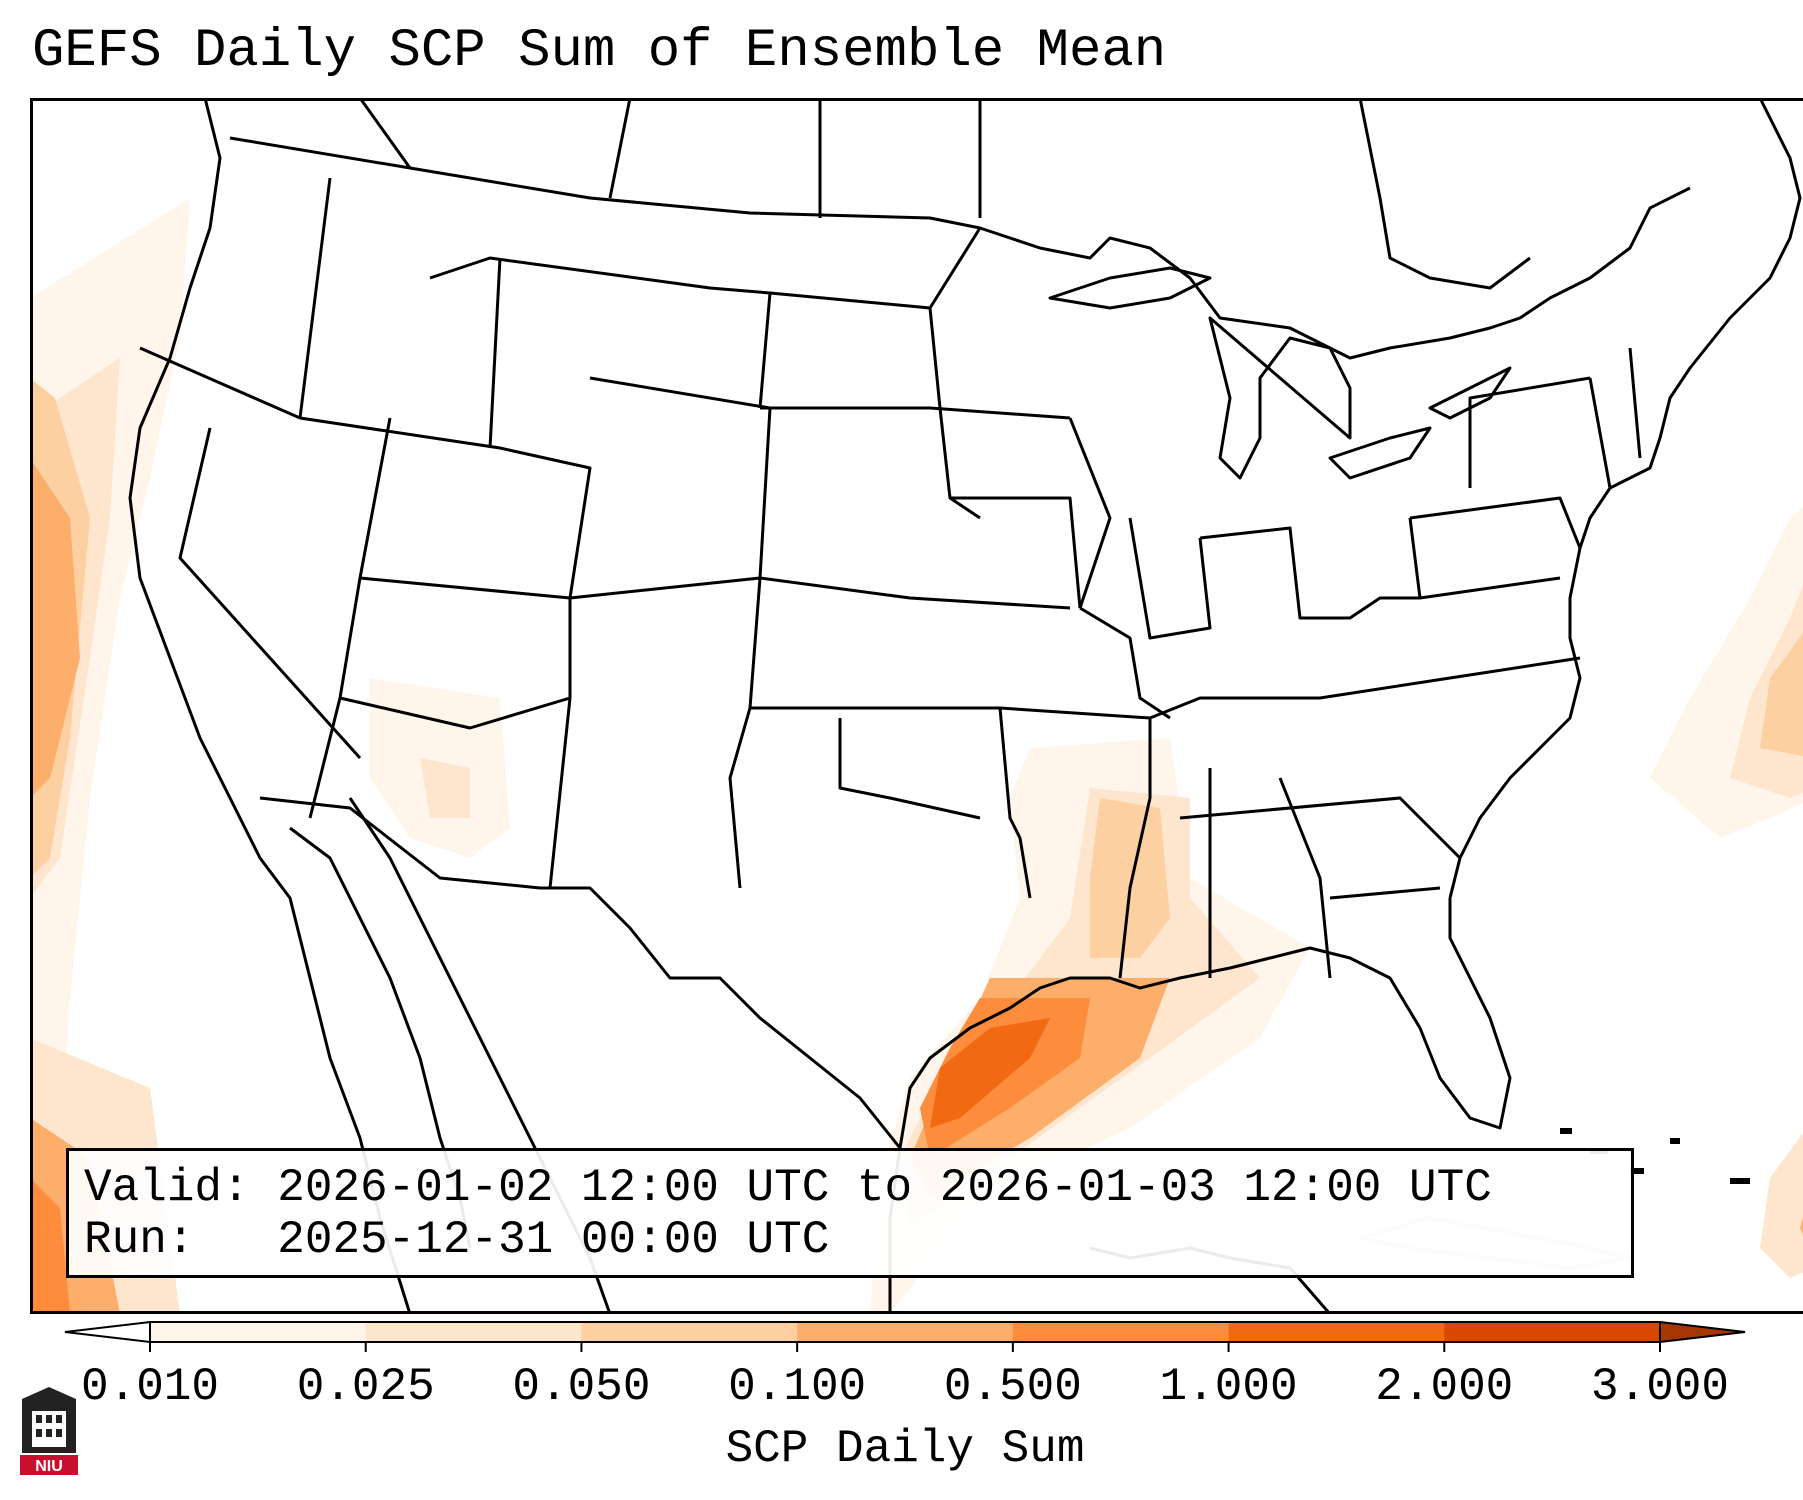  Describe the element at coordinates (150, 1387) in the screenshot. I see `colorbar-tick-label: 0.010` at that location.